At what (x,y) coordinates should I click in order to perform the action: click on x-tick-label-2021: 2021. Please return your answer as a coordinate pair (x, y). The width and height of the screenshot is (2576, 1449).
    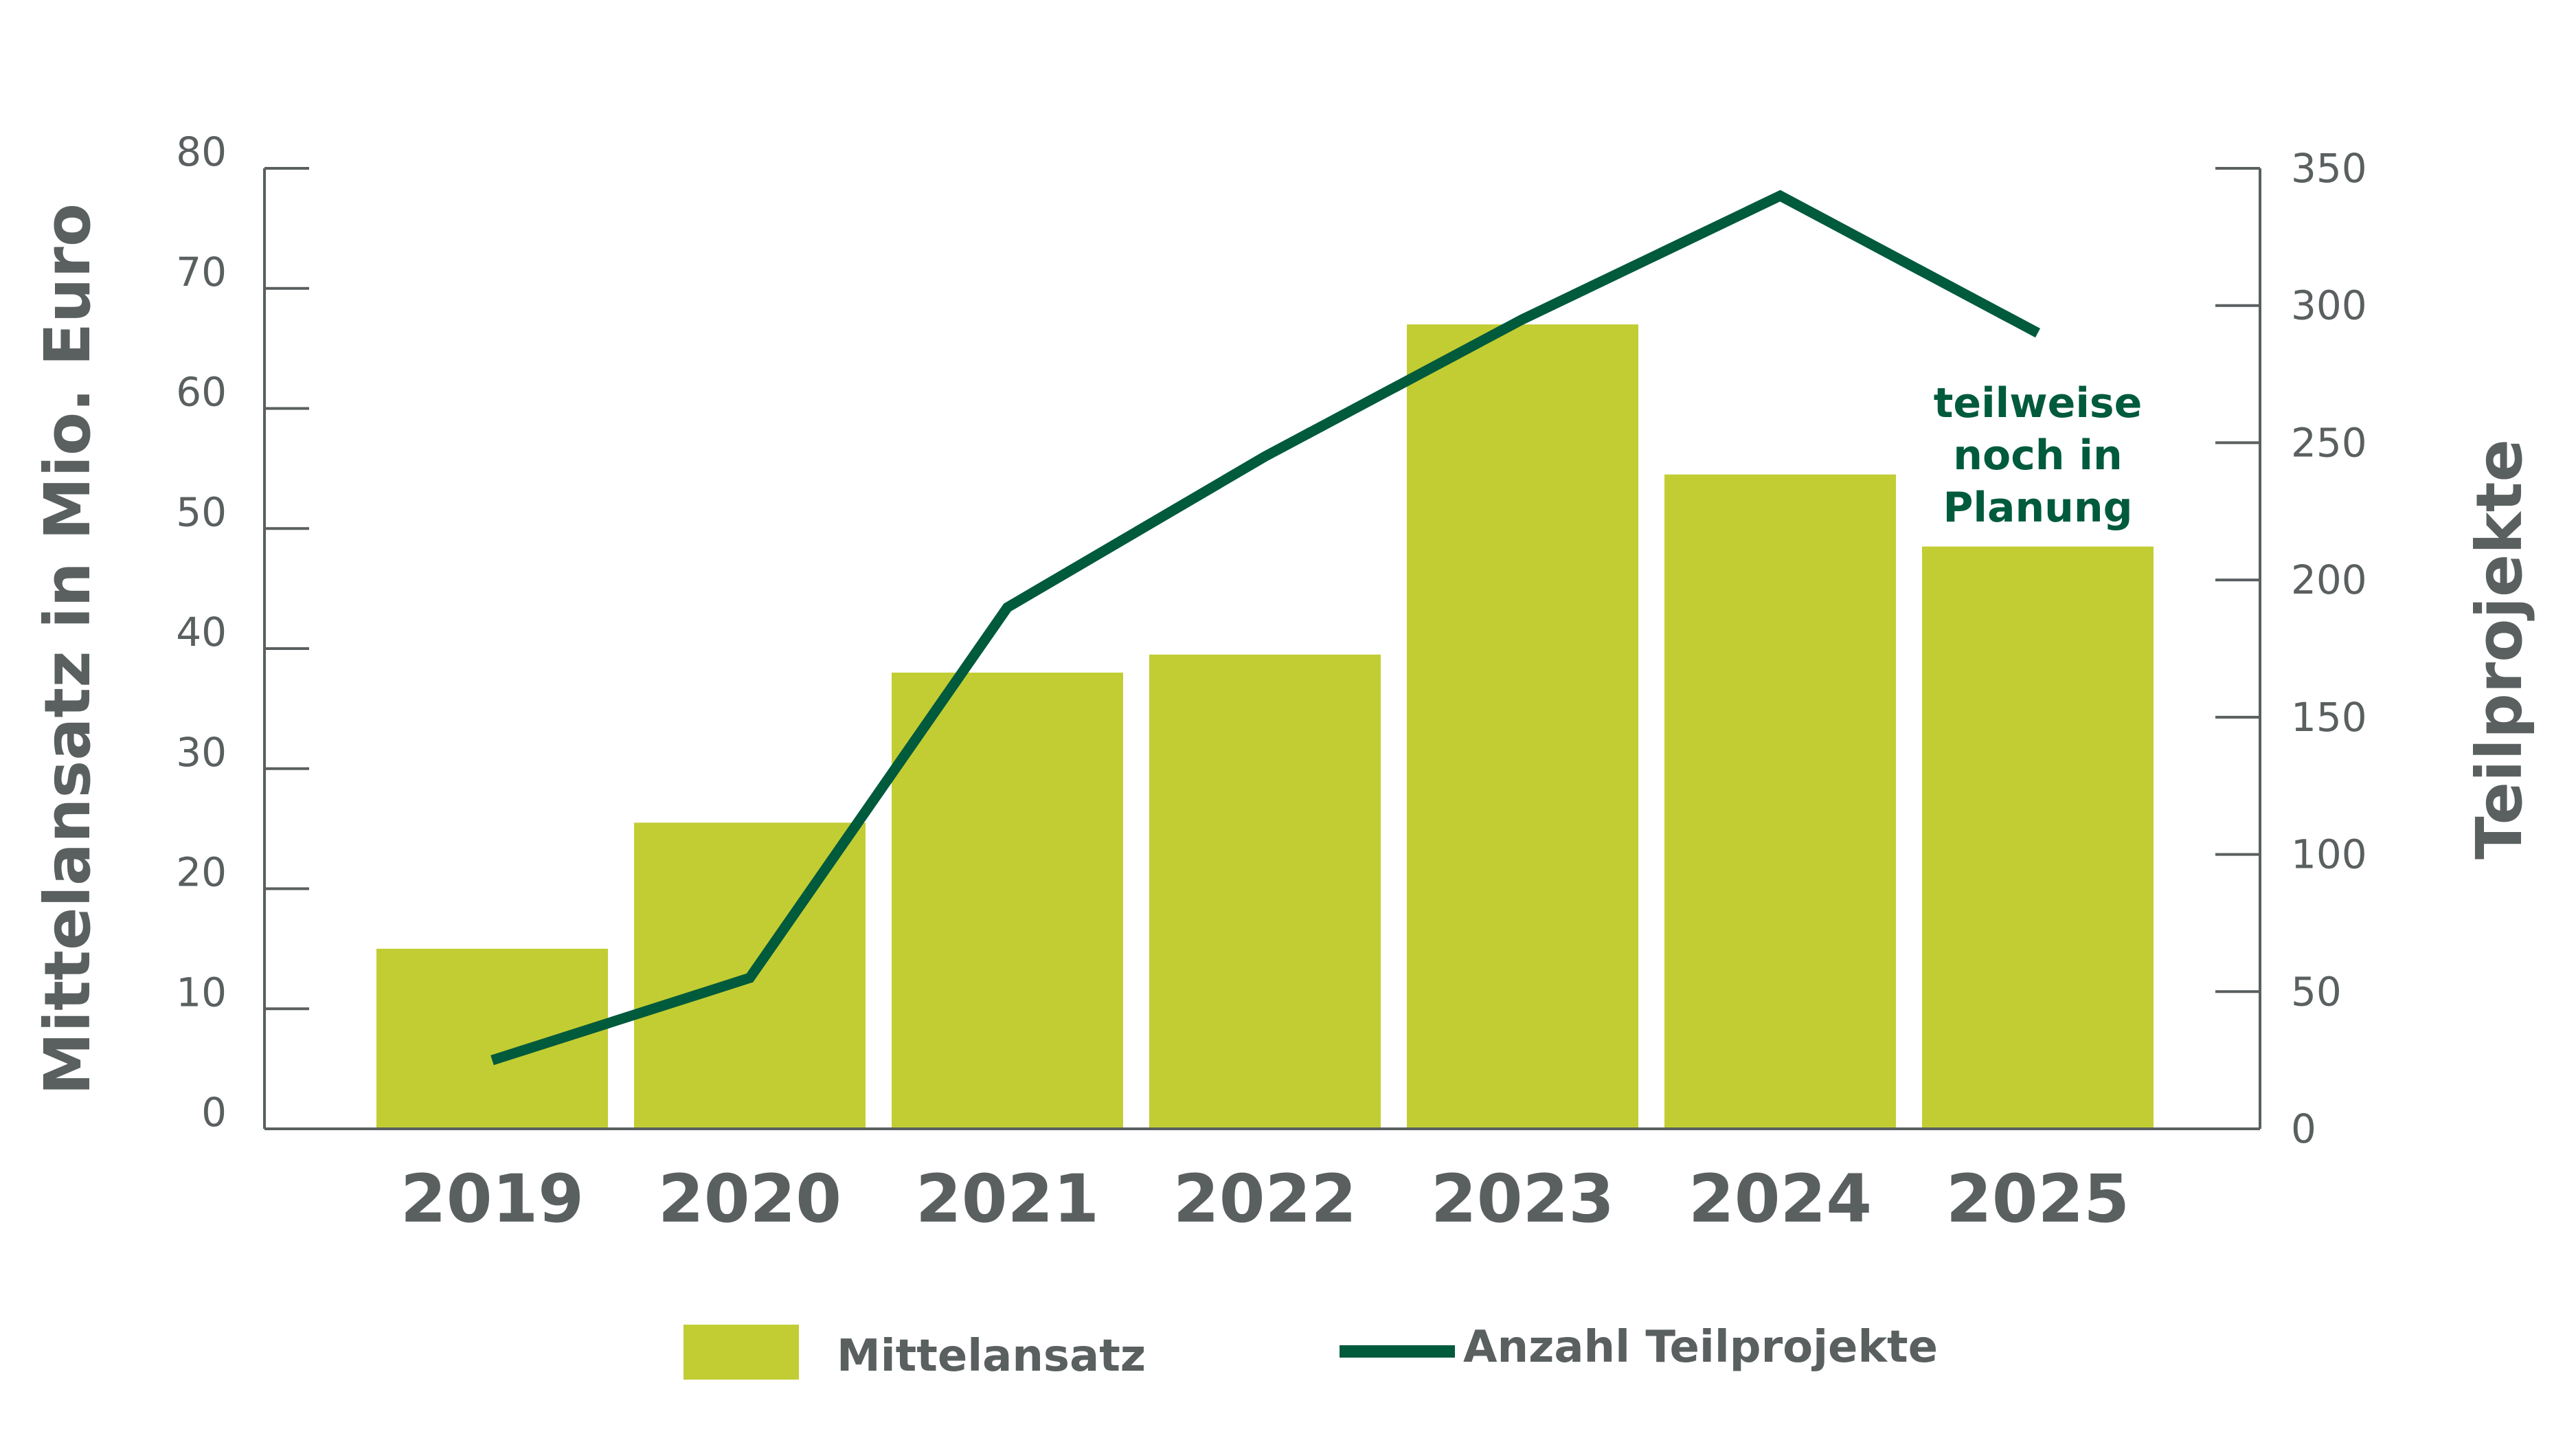
    Looking at the image, I should click on (1007, 1198).